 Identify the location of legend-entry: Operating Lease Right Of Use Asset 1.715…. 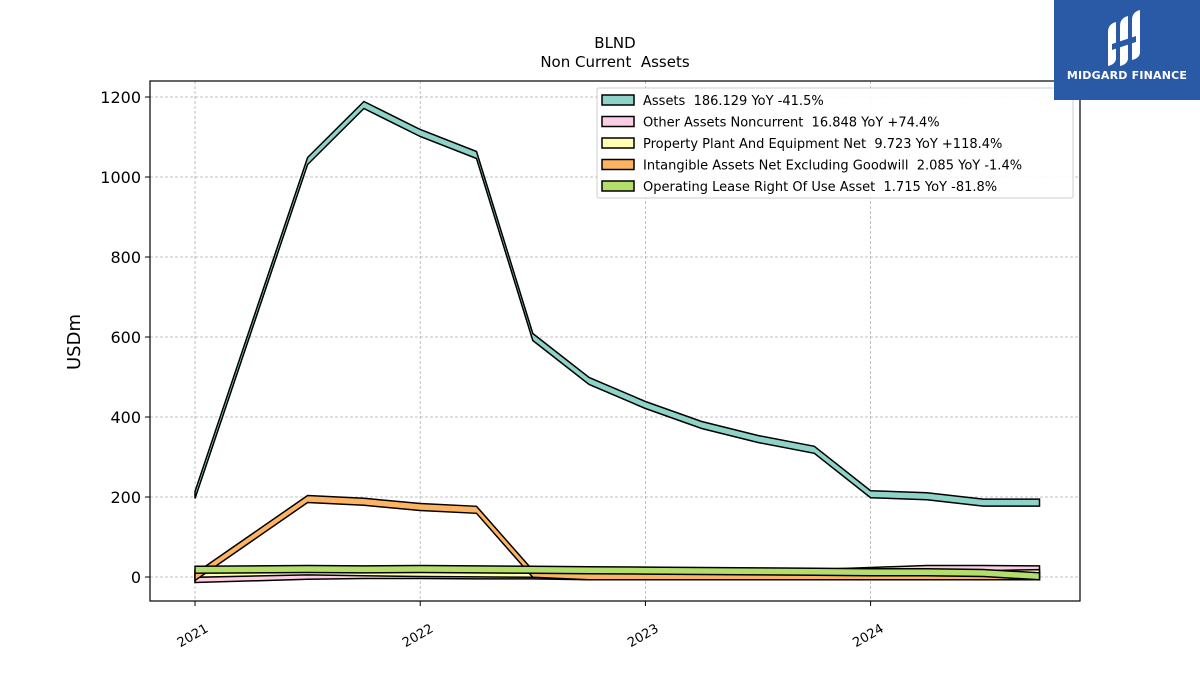
(820, 187).